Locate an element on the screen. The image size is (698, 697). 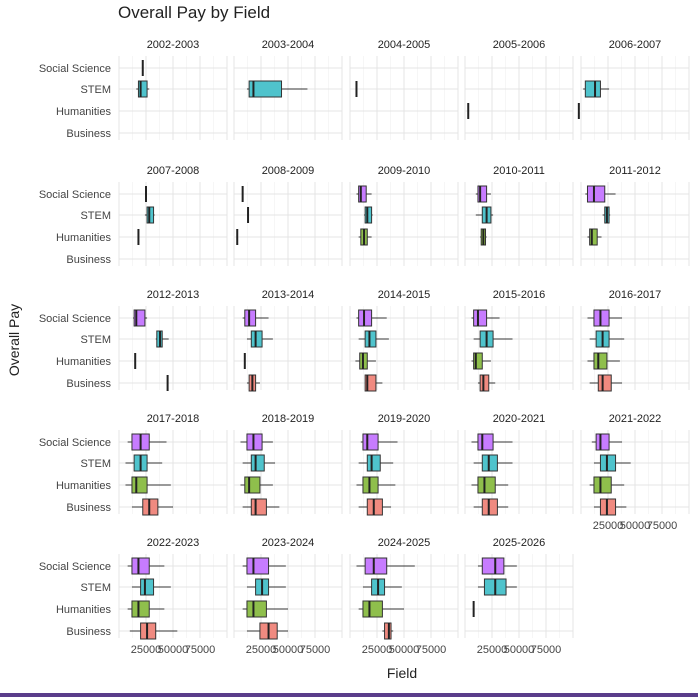
facet-panel-2012-2013: 2012-2013 is located at coordinates (173, 340).